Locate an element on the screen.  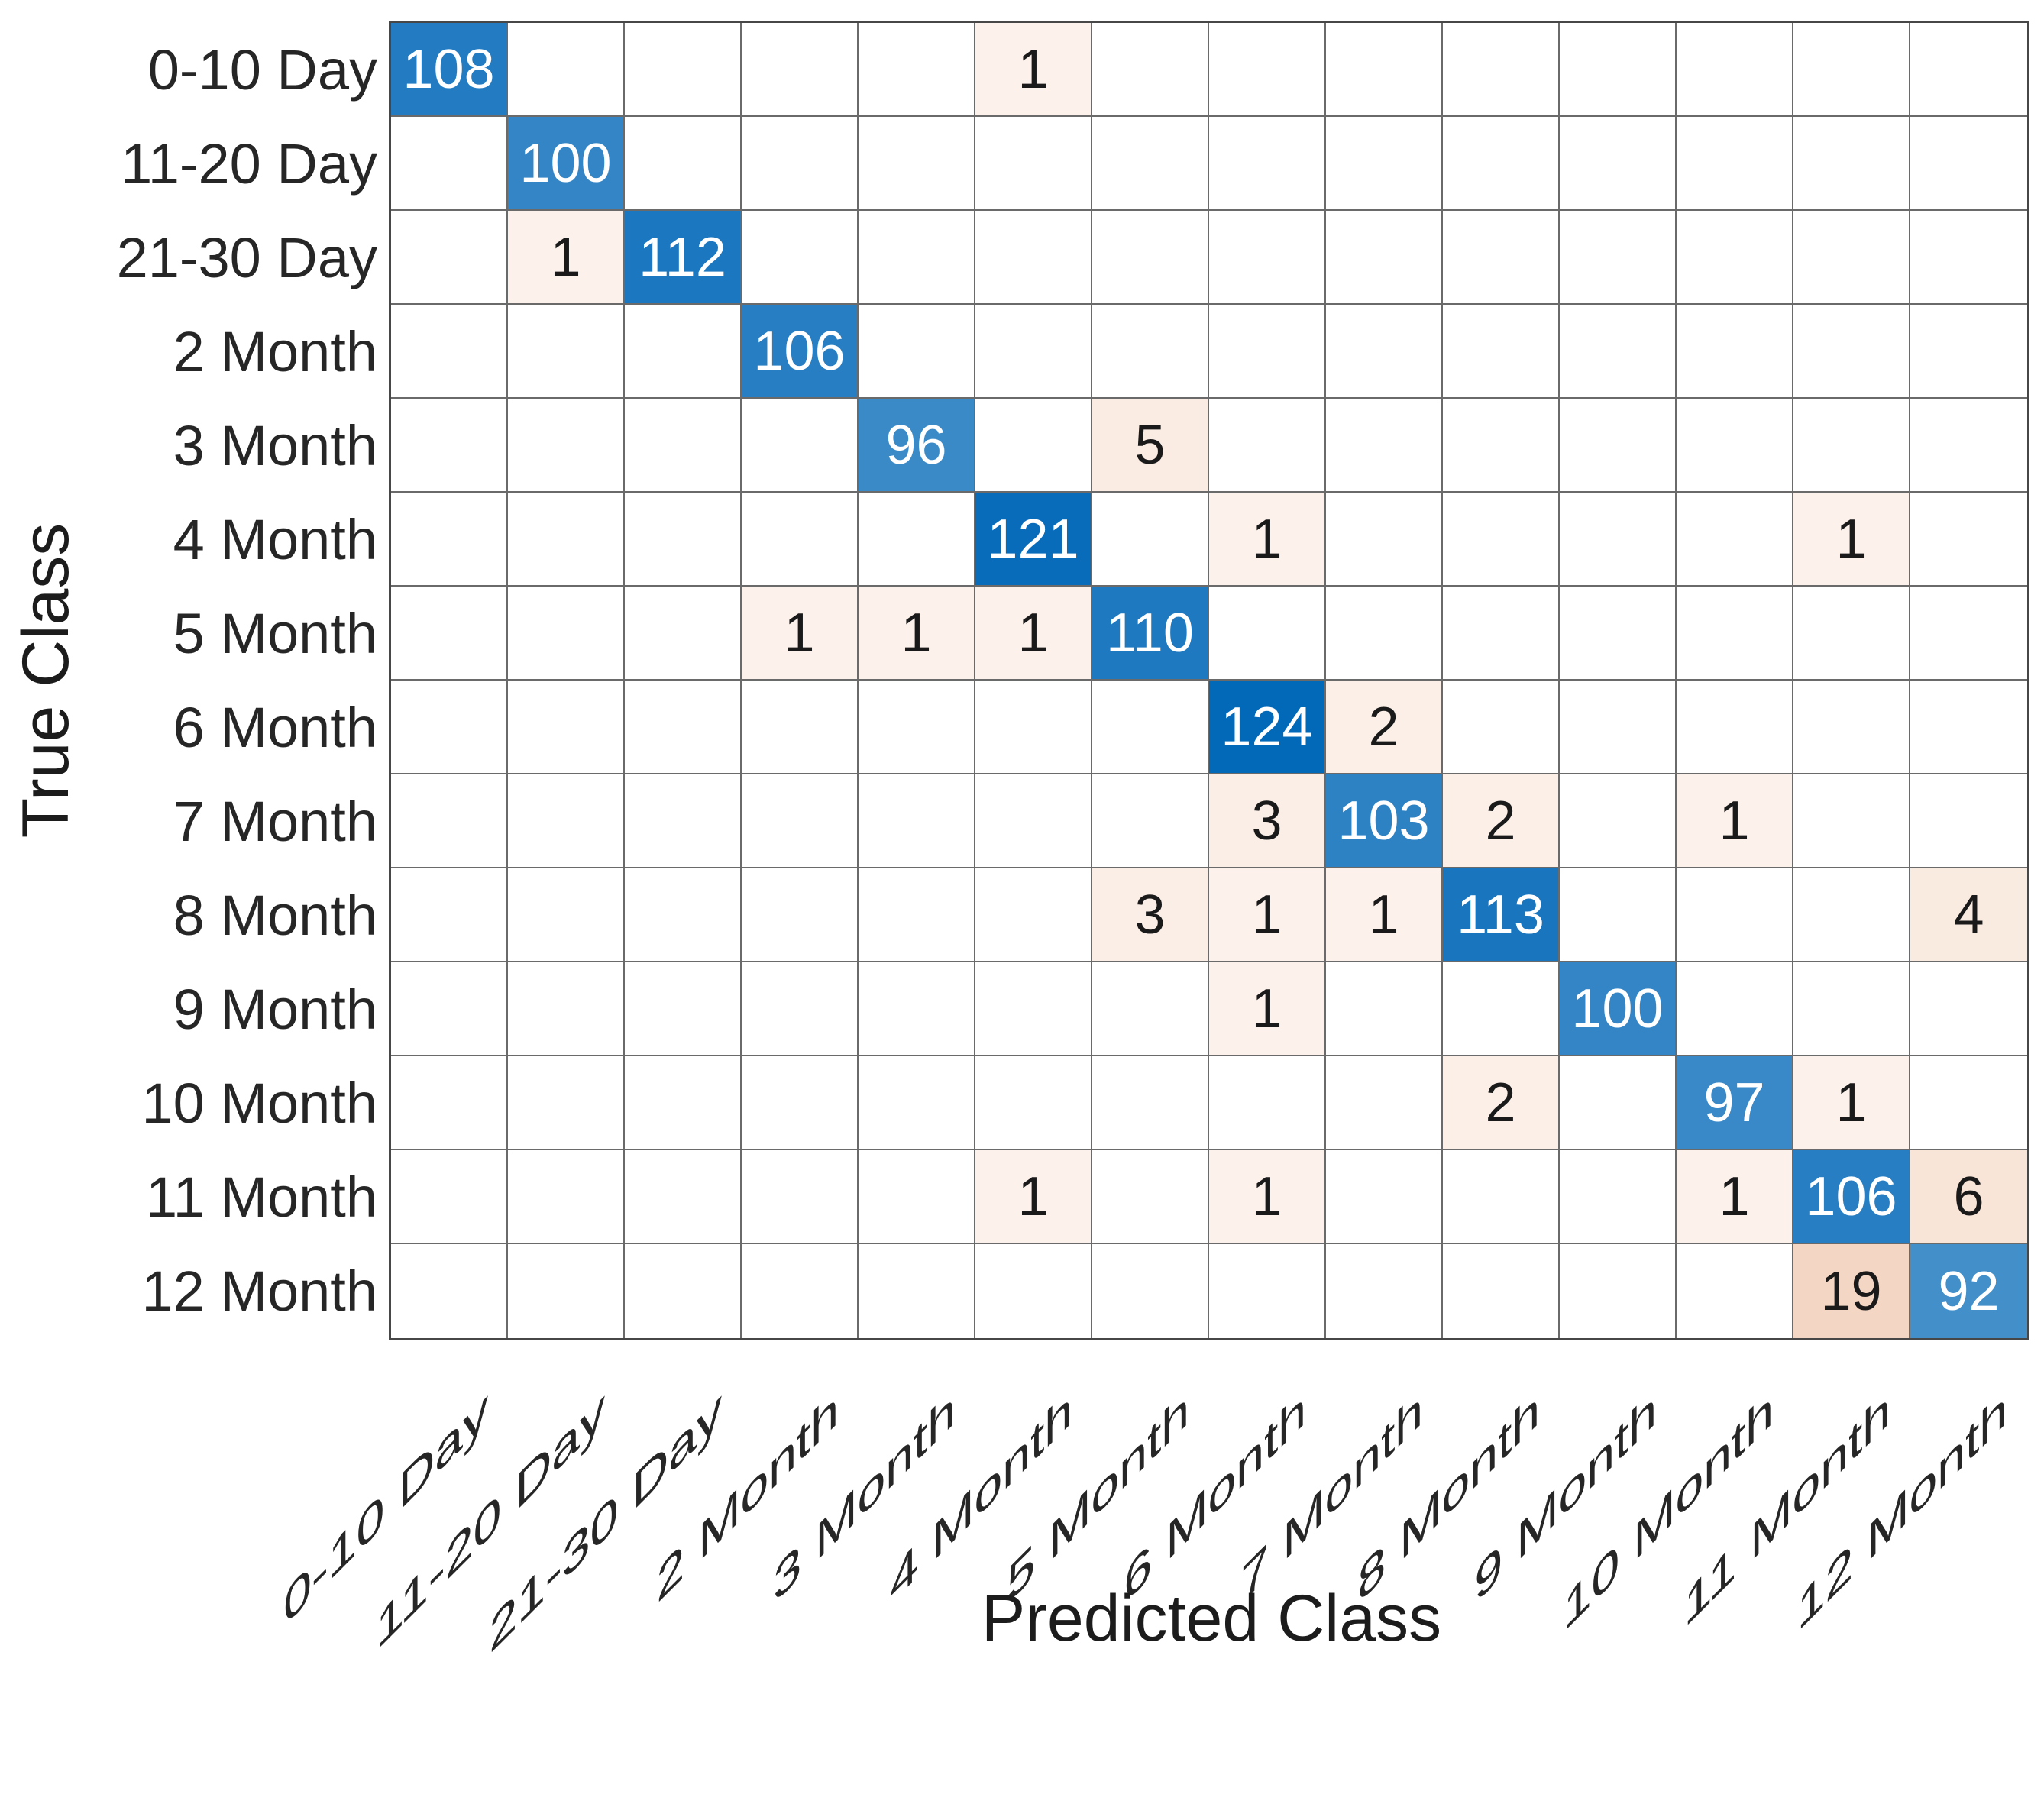
matrix-cell-r8-c10 is located at coordinates (1618, 821).